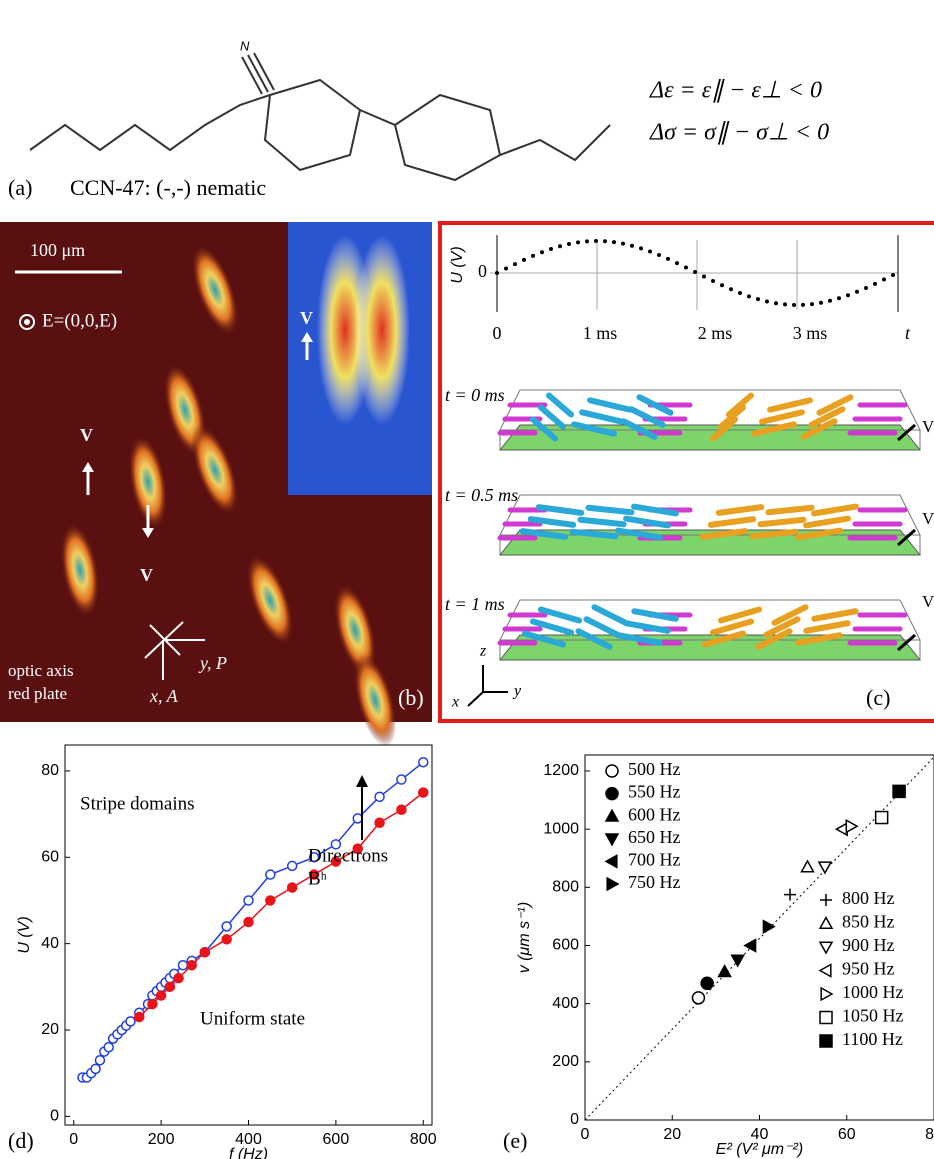  I want to click on annotation: Uniform state, so click(252, 1018).